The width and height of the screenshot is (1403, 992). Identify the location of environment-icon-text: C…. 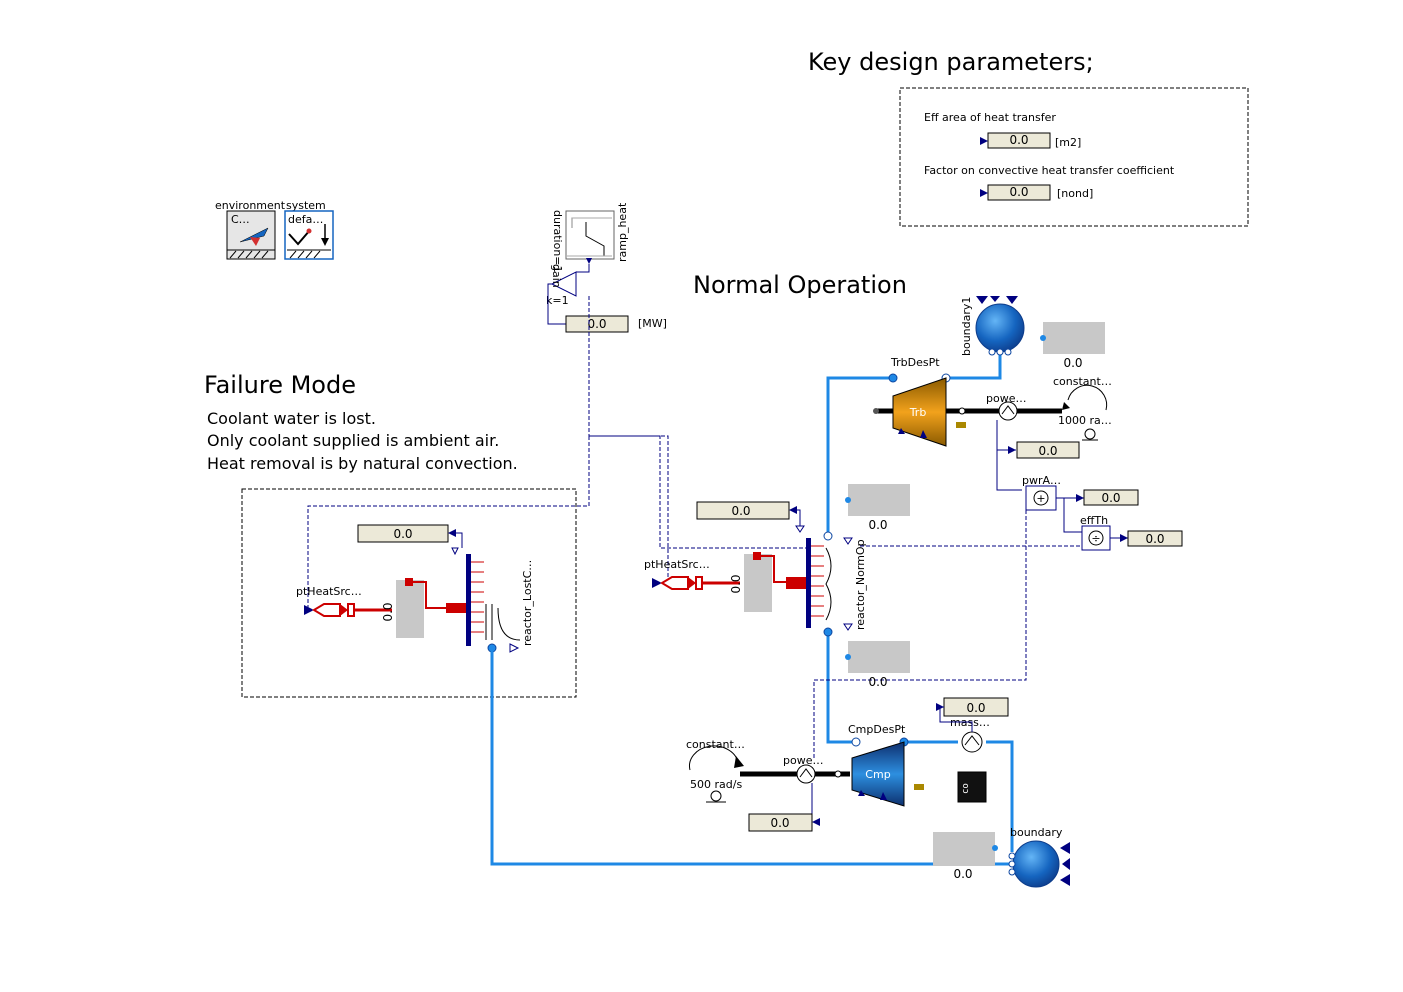
(240, 219).